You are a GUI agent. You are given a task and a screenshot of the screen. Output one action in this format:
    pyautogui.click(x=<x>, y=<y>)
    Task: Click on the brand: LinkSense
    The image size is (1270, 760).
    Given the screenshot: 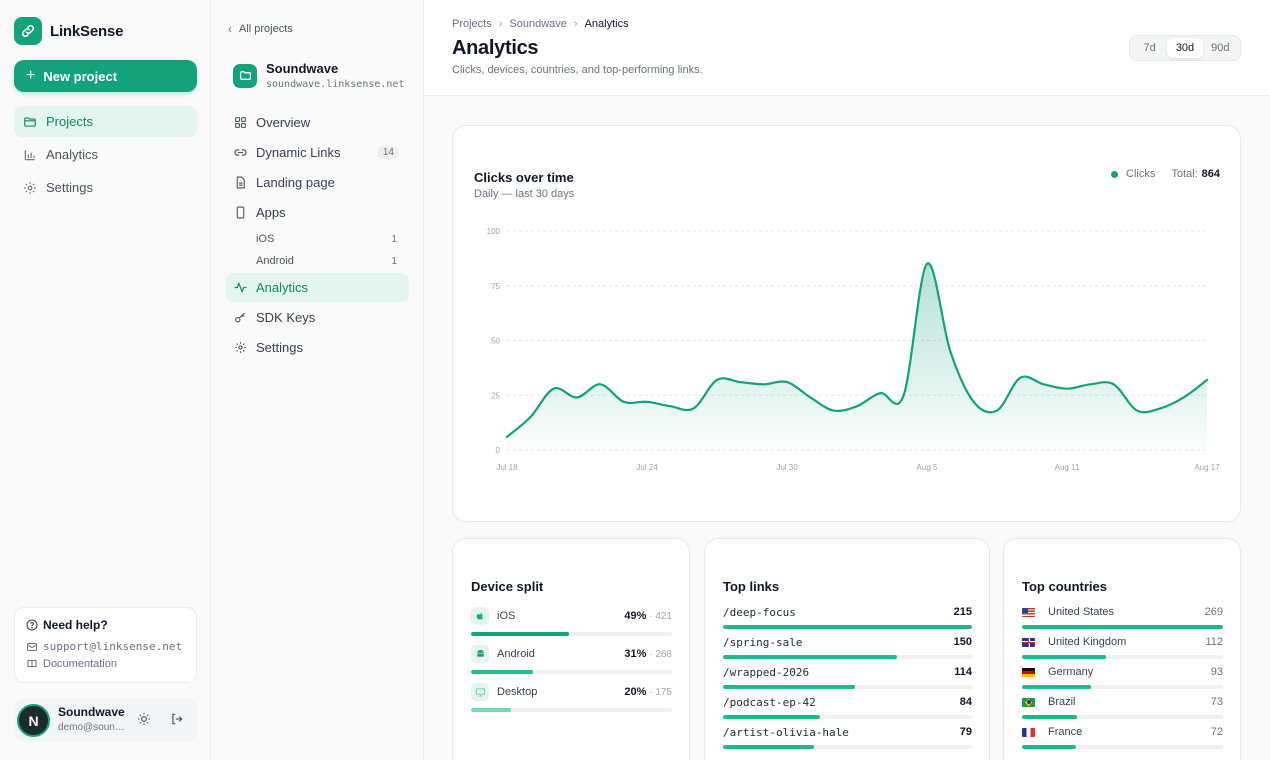 What is the action you would take?
    pyautogui.click(x=68, y=31)
    